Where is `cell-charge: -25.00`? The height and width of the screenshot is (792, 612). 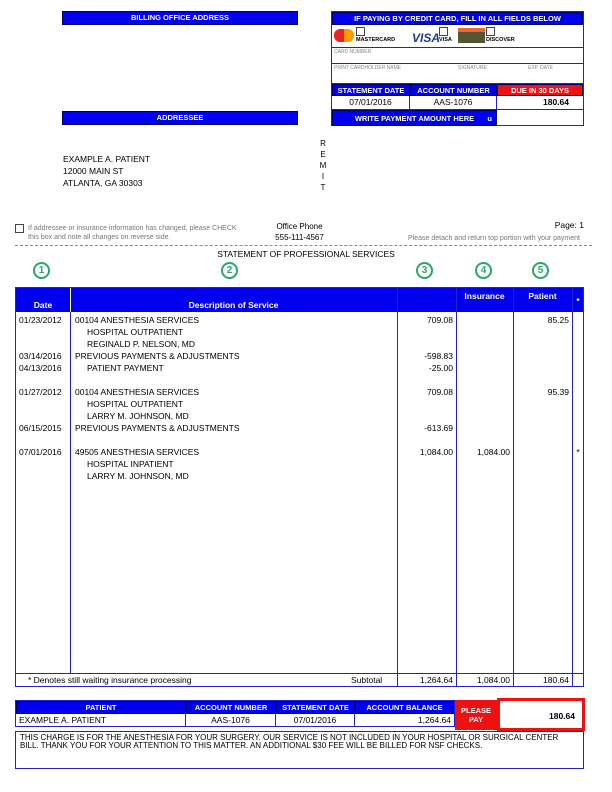 cell-charge: -25.00 is located at coordinates (440, 368).